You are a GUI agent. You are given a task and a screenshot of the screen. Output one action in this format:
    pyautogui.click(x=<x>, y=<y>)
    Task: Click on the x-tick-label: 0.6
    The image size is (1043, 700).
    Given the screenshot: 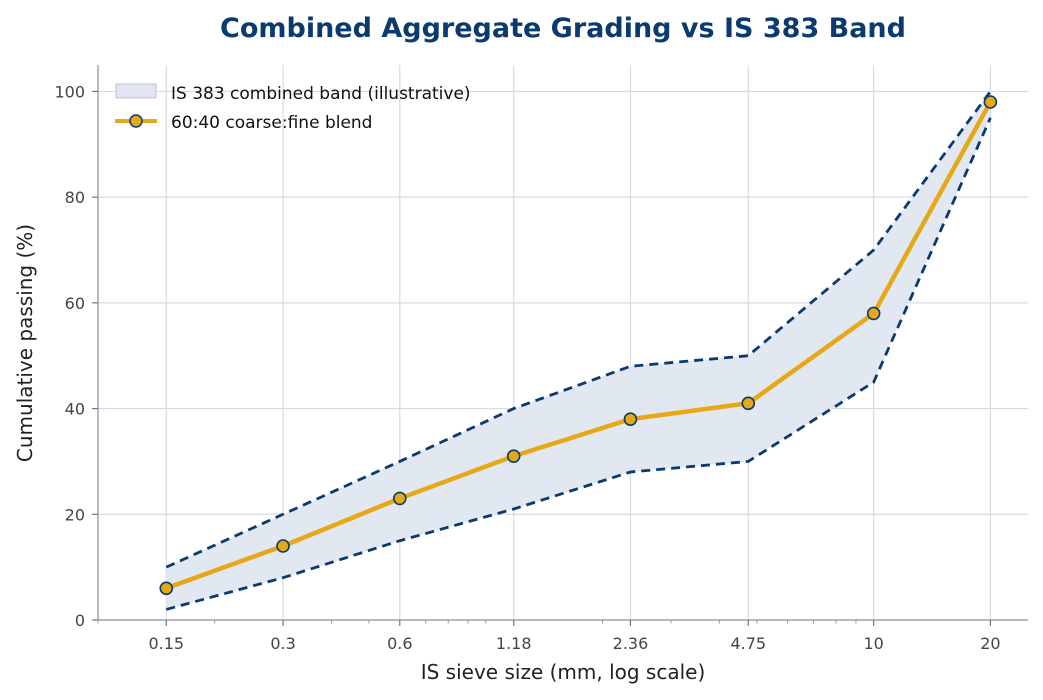 What is the action you would take?
    pyautogui.click(x=399, y=643)
    